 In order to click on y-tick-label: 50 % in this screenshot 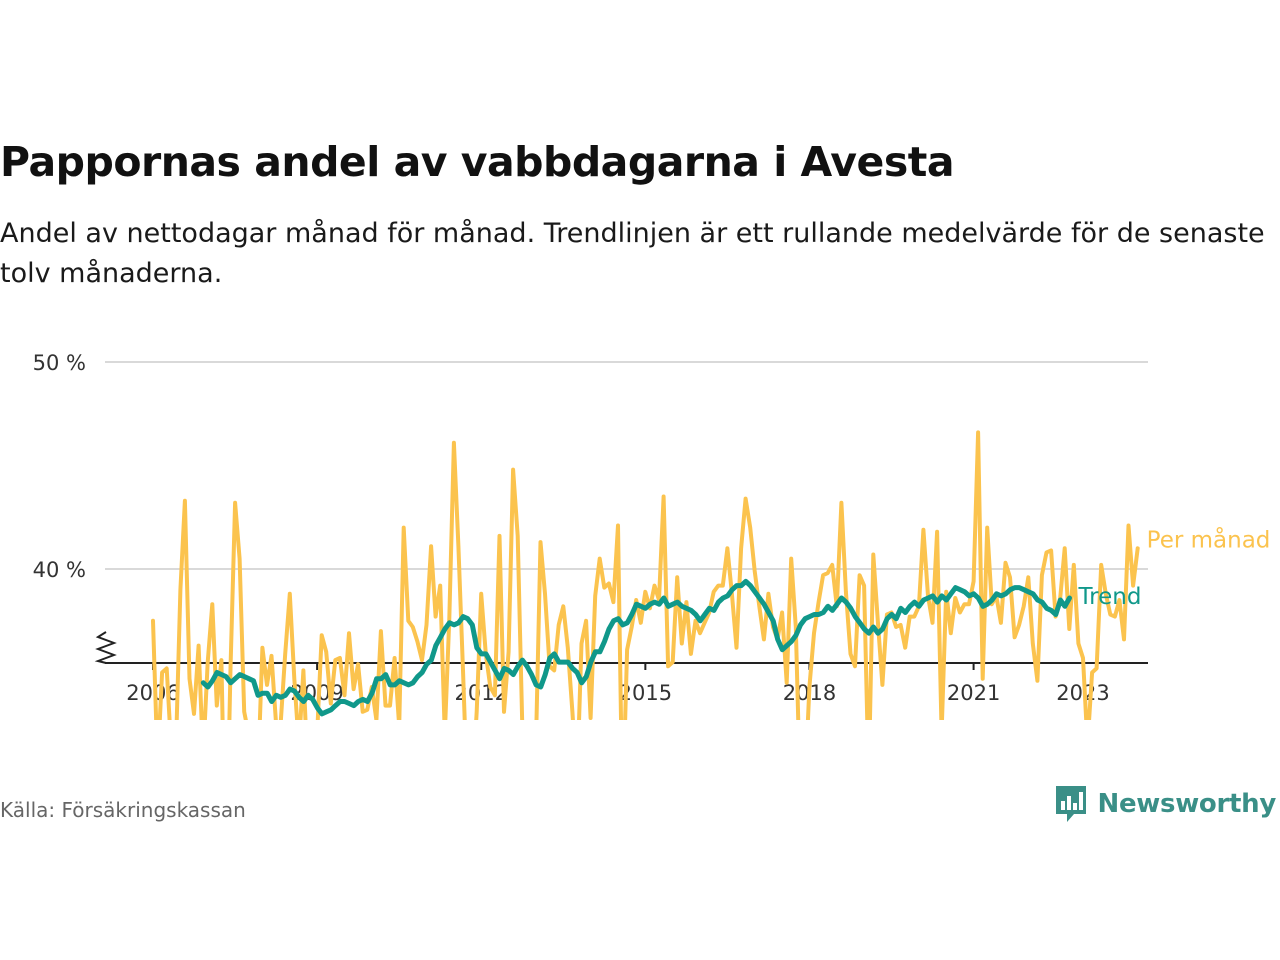, I will do `click(59, 363)`.